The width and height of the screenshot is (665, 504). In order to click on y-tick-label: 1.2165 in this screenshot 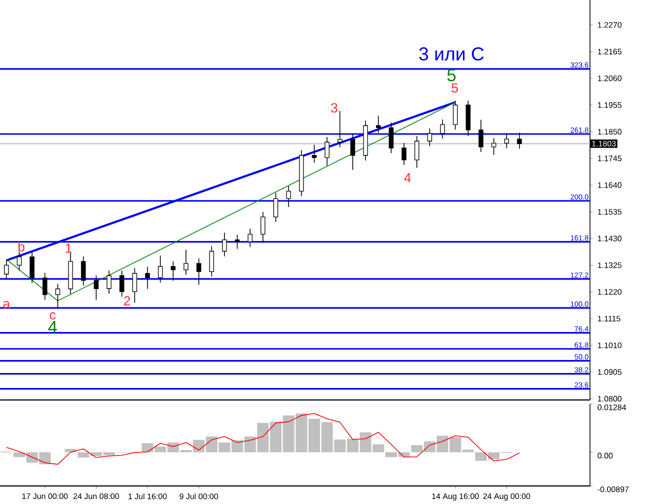, I will do `click(610, 51)`.